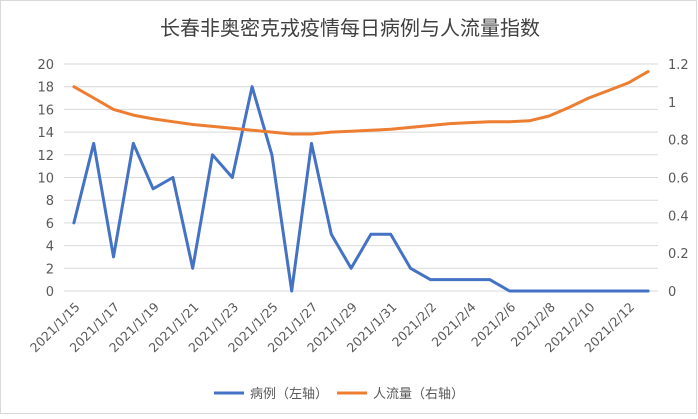  I want to click on right-axis-tick-label: 0.8, so click(678, 141).